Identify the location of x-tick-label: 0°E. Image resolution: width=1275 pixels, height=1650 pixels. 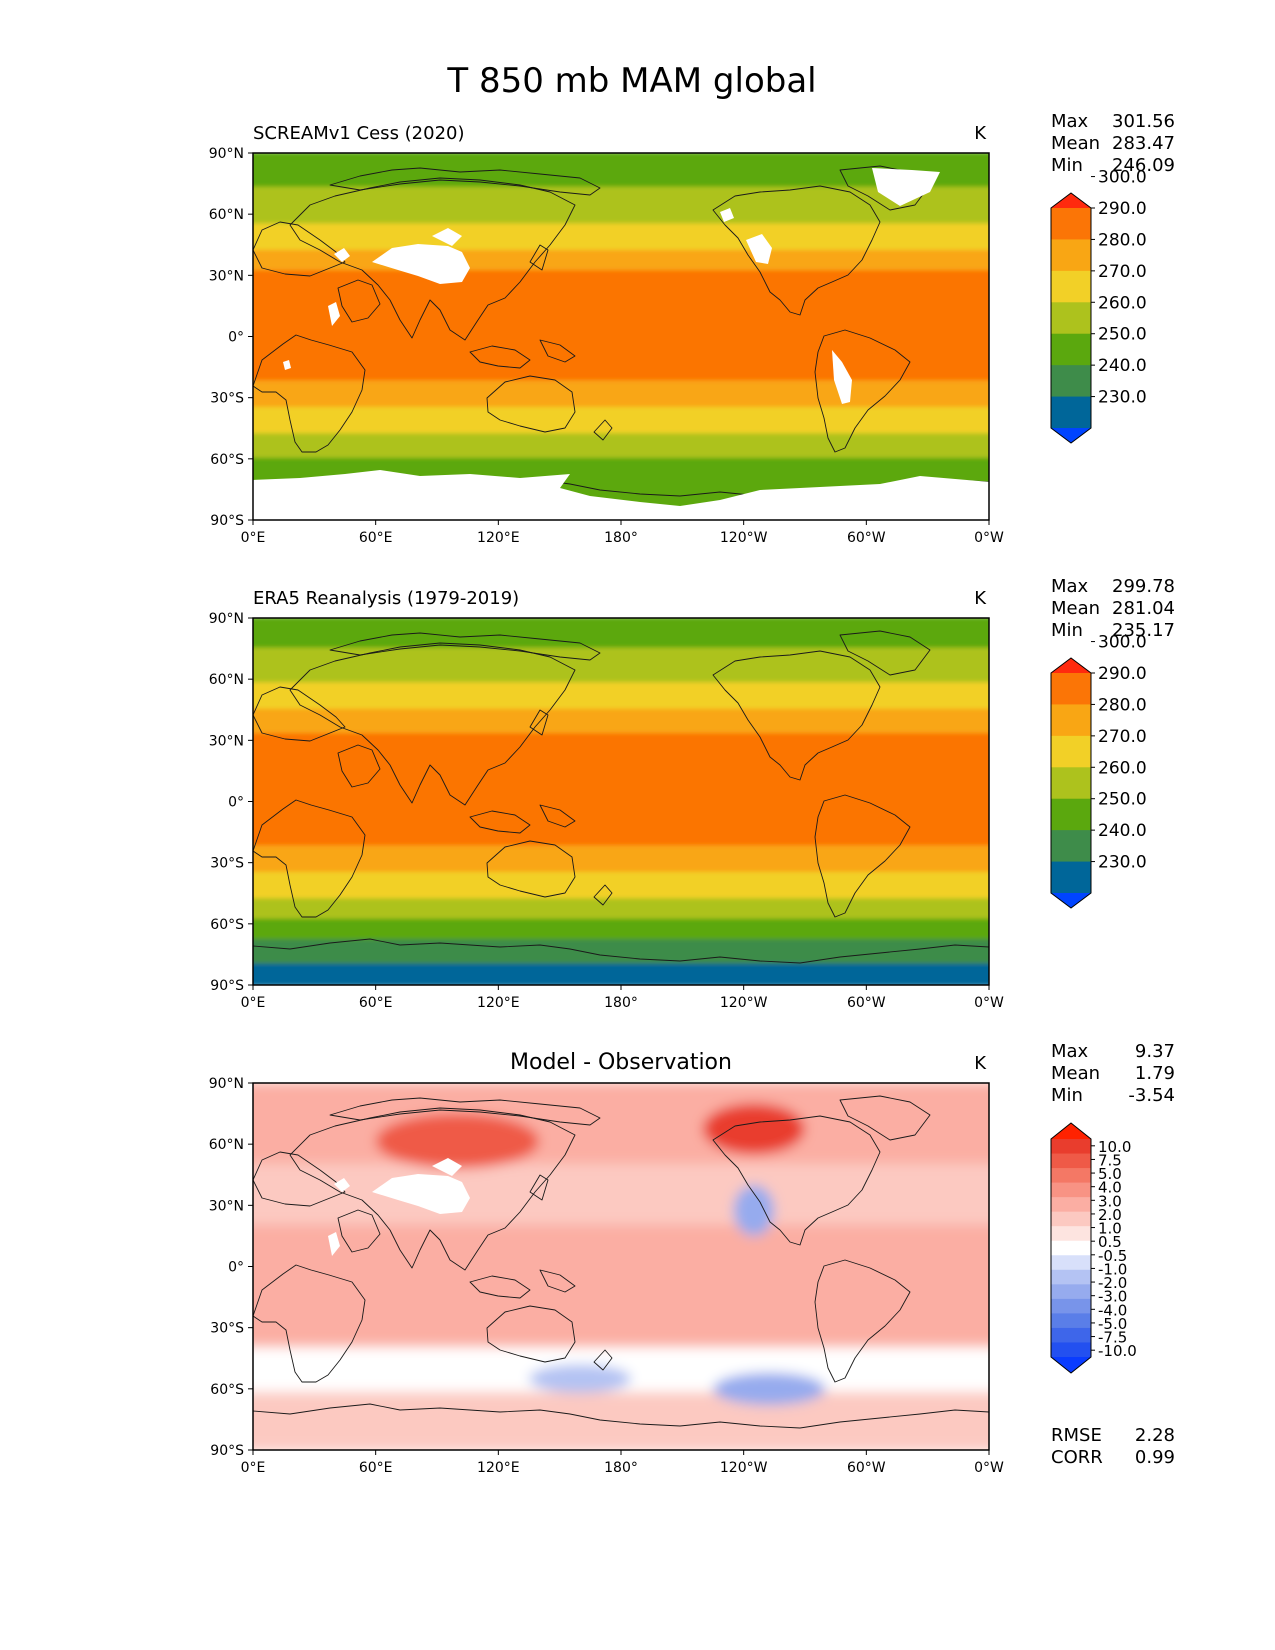
(253, 1003).